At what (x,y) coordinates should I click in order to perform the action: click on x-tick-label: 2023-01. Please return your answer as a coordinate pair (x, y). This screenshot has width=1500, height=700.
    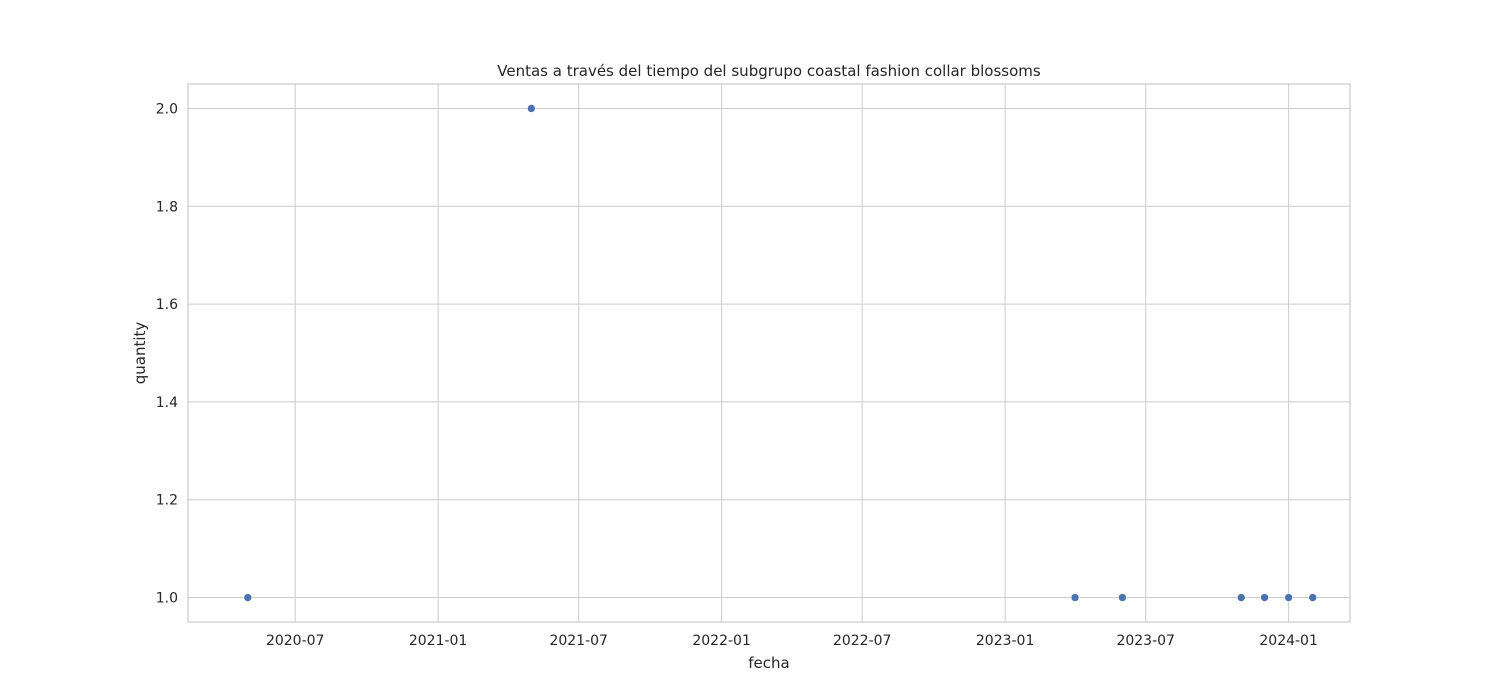
    Looking at the image, I should click on (1005, 641).